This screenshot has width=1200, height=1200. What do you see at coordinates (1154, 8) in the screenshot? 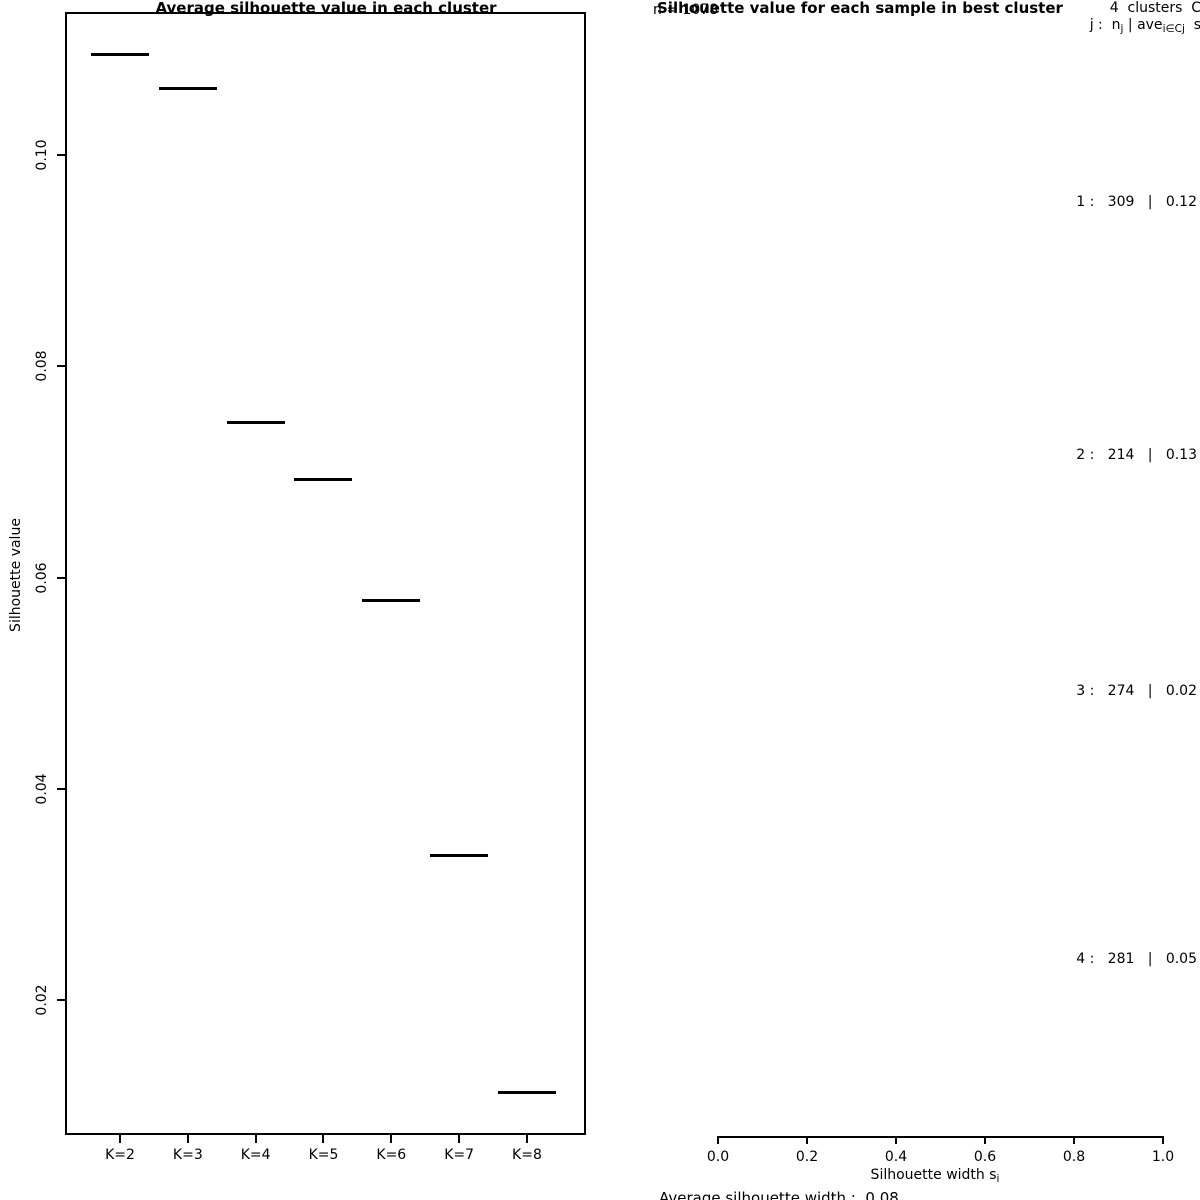
I see `right-k-clusters-text: 4 clusters Cj` at bounding box center [1154, 8].